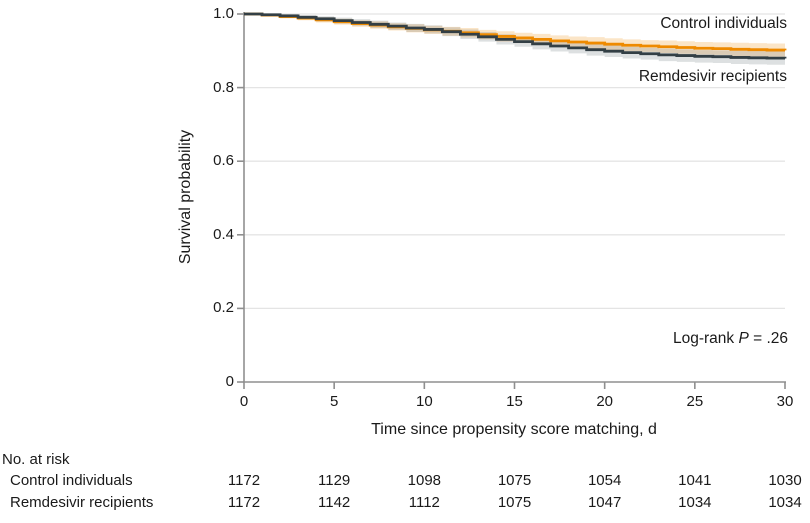  Describe the element at coordinates (695, 480) in the screenshot. I see `risk-count-cell: 1041` at that location.